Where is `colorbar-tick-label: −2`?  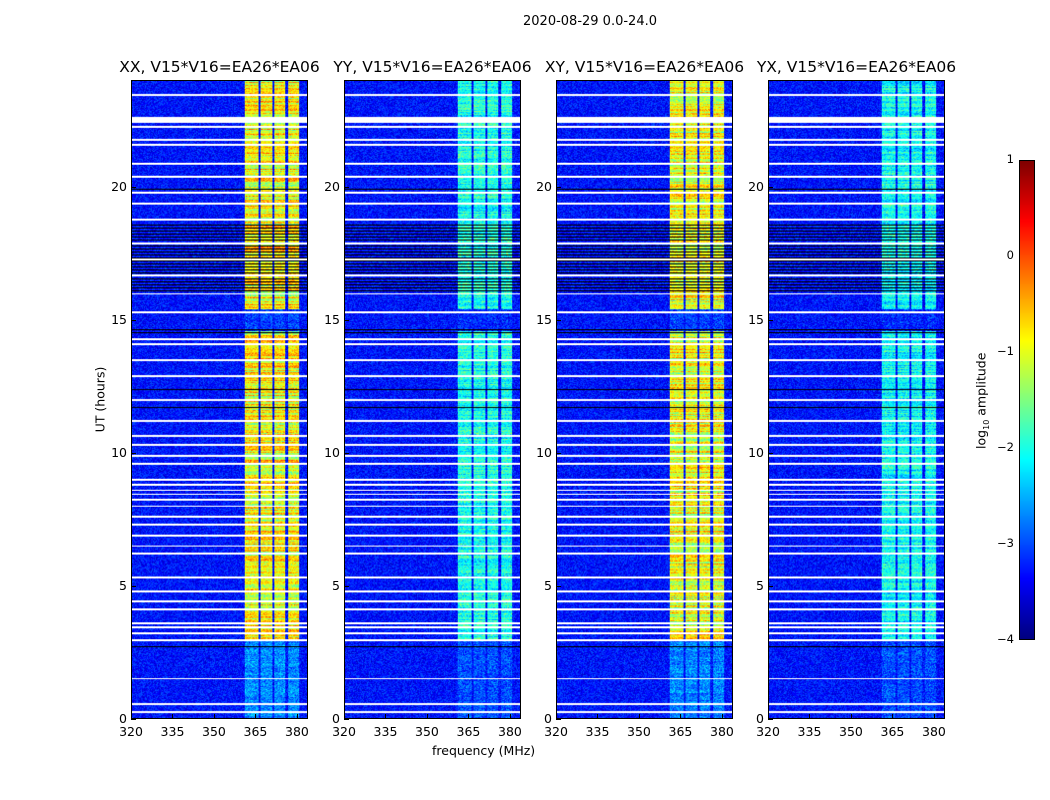
colorbar-tick-label: −2 is located at coordinates (1005, 447).